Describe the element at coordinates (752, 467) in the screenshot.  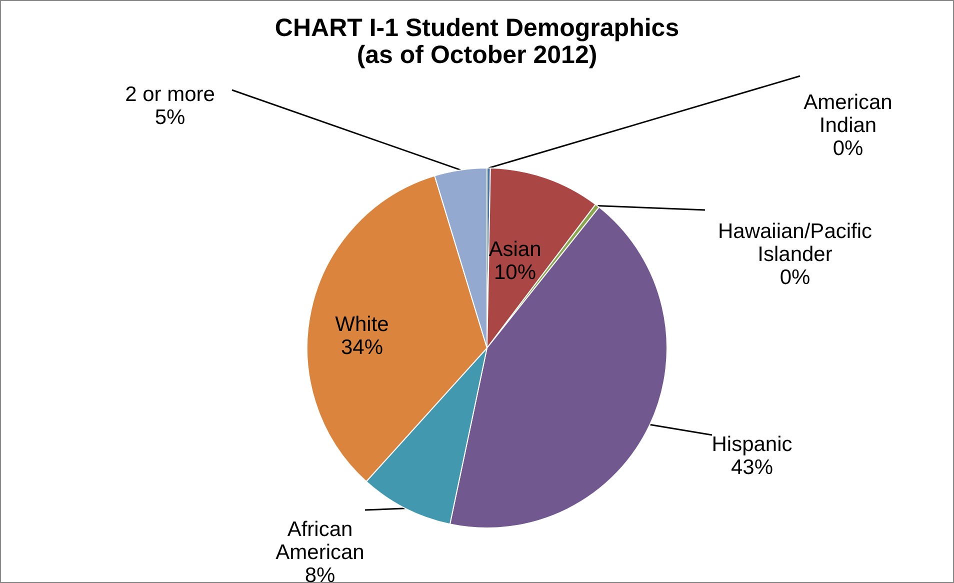
I see `data-label: 43%` at that location.